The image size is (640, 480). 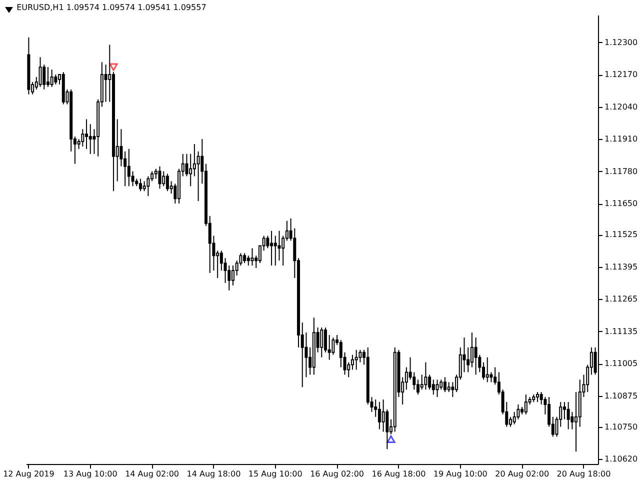 What do you see at coordinates (275, 474) in the screenshot?
I see `x-tick-label: 15 Aug 10:00` at bounding box center [275, 474].